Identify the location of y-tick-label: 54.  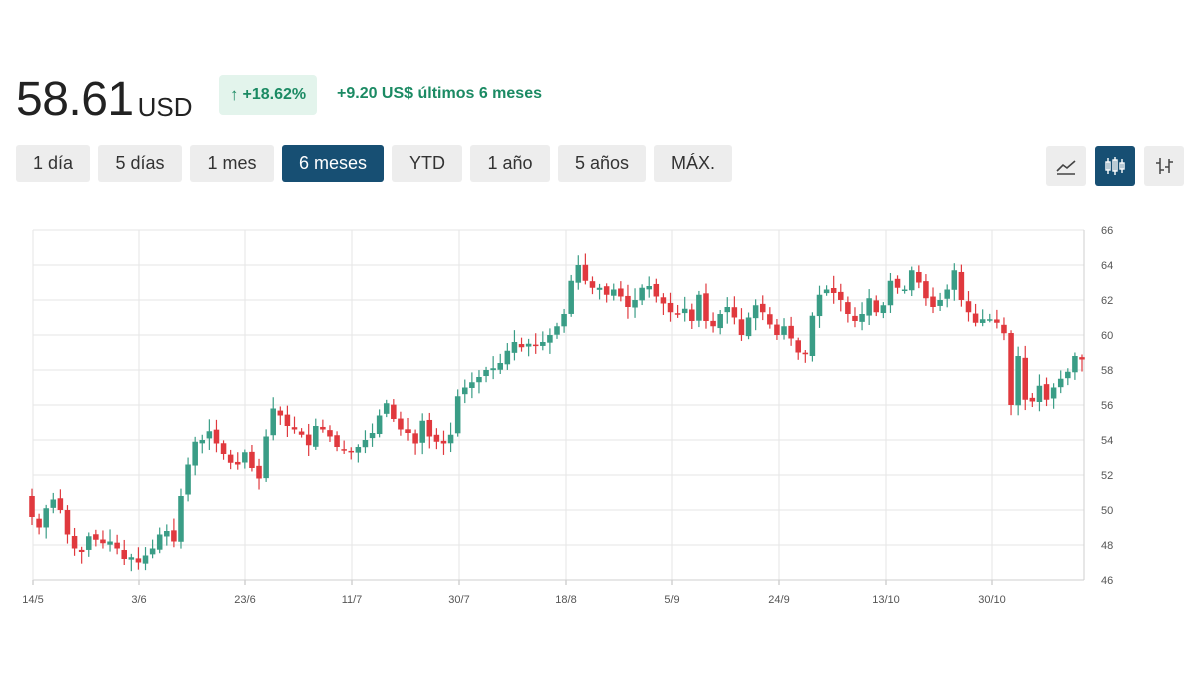
(1107, 441).